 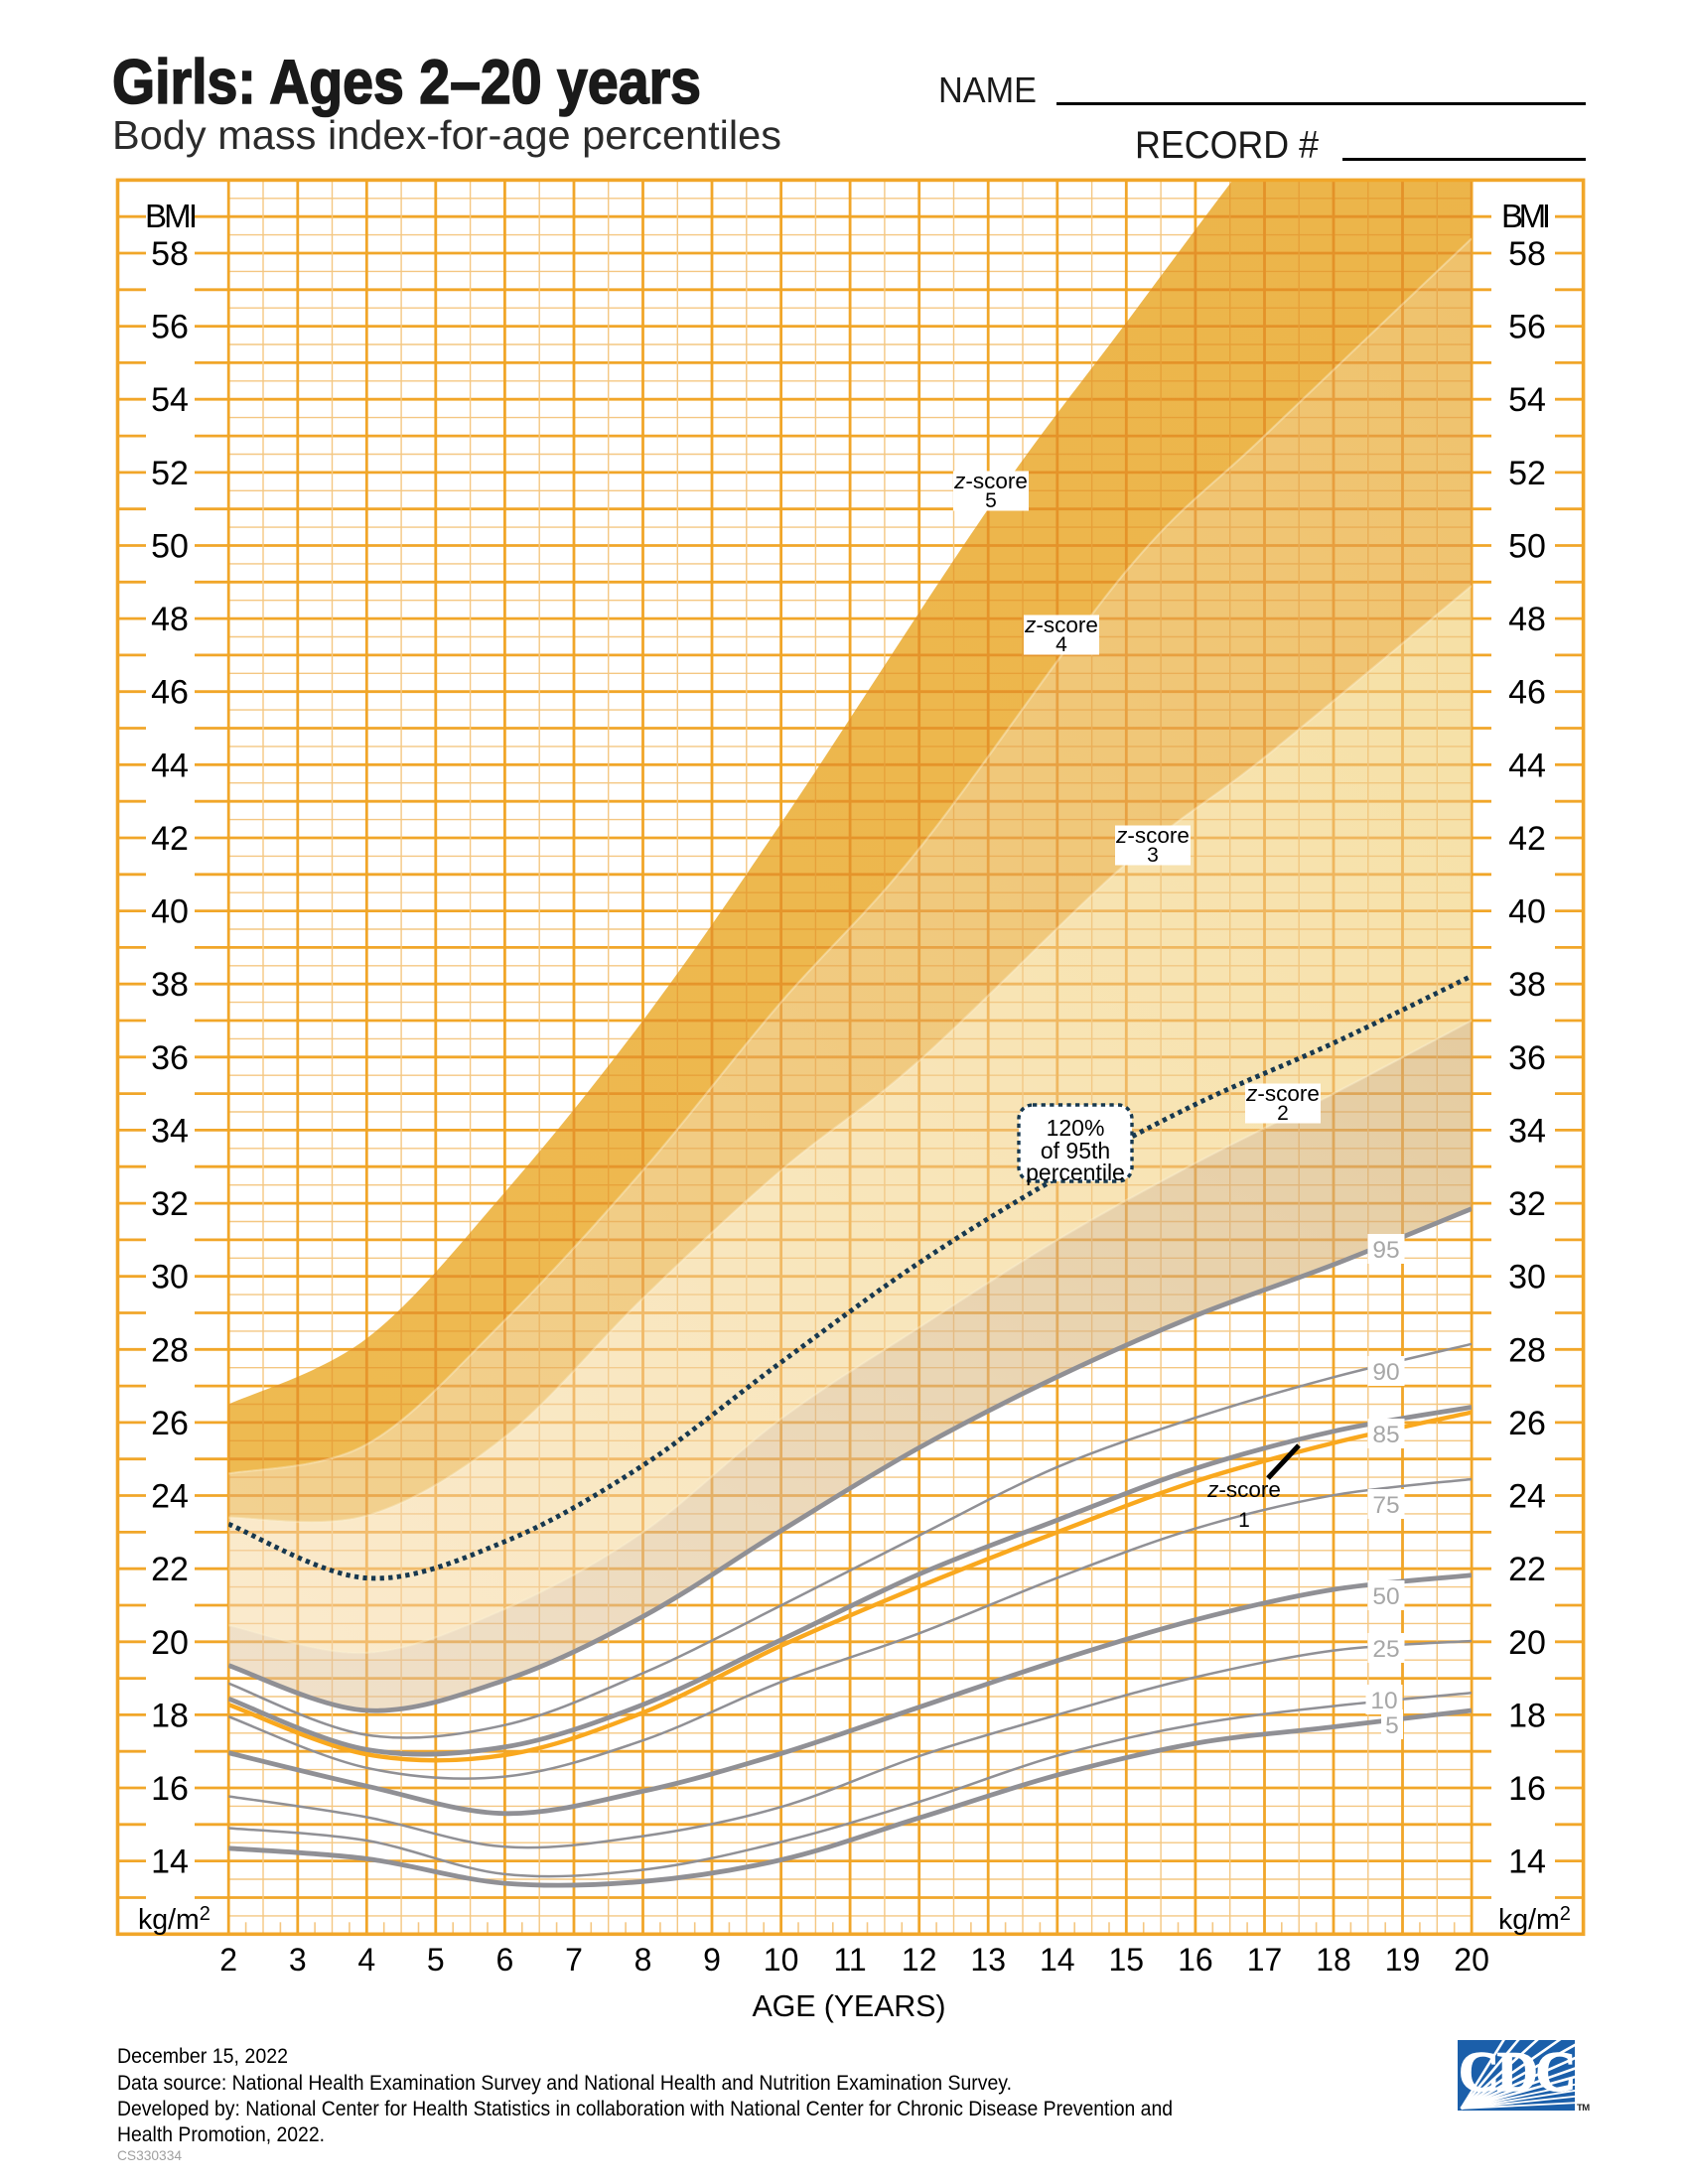 I want to click on svg-text: 6, so click(x=505, y=1960).